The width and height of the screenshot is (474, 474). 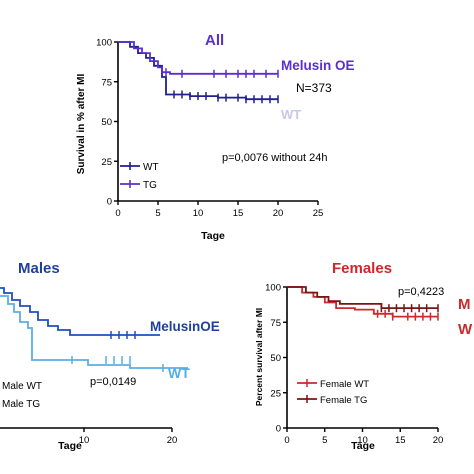 I want to click on legend-tg-label: TG, so click(x=150, y=185).